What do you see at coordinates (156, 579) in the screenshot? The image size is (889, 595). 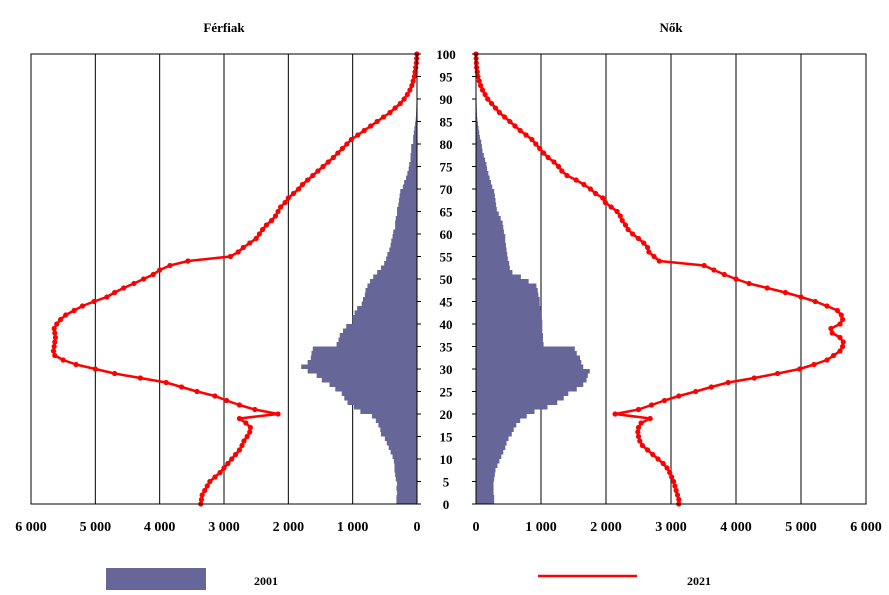 I see `legend-swatch-2001` at bounding box center [156, 579].